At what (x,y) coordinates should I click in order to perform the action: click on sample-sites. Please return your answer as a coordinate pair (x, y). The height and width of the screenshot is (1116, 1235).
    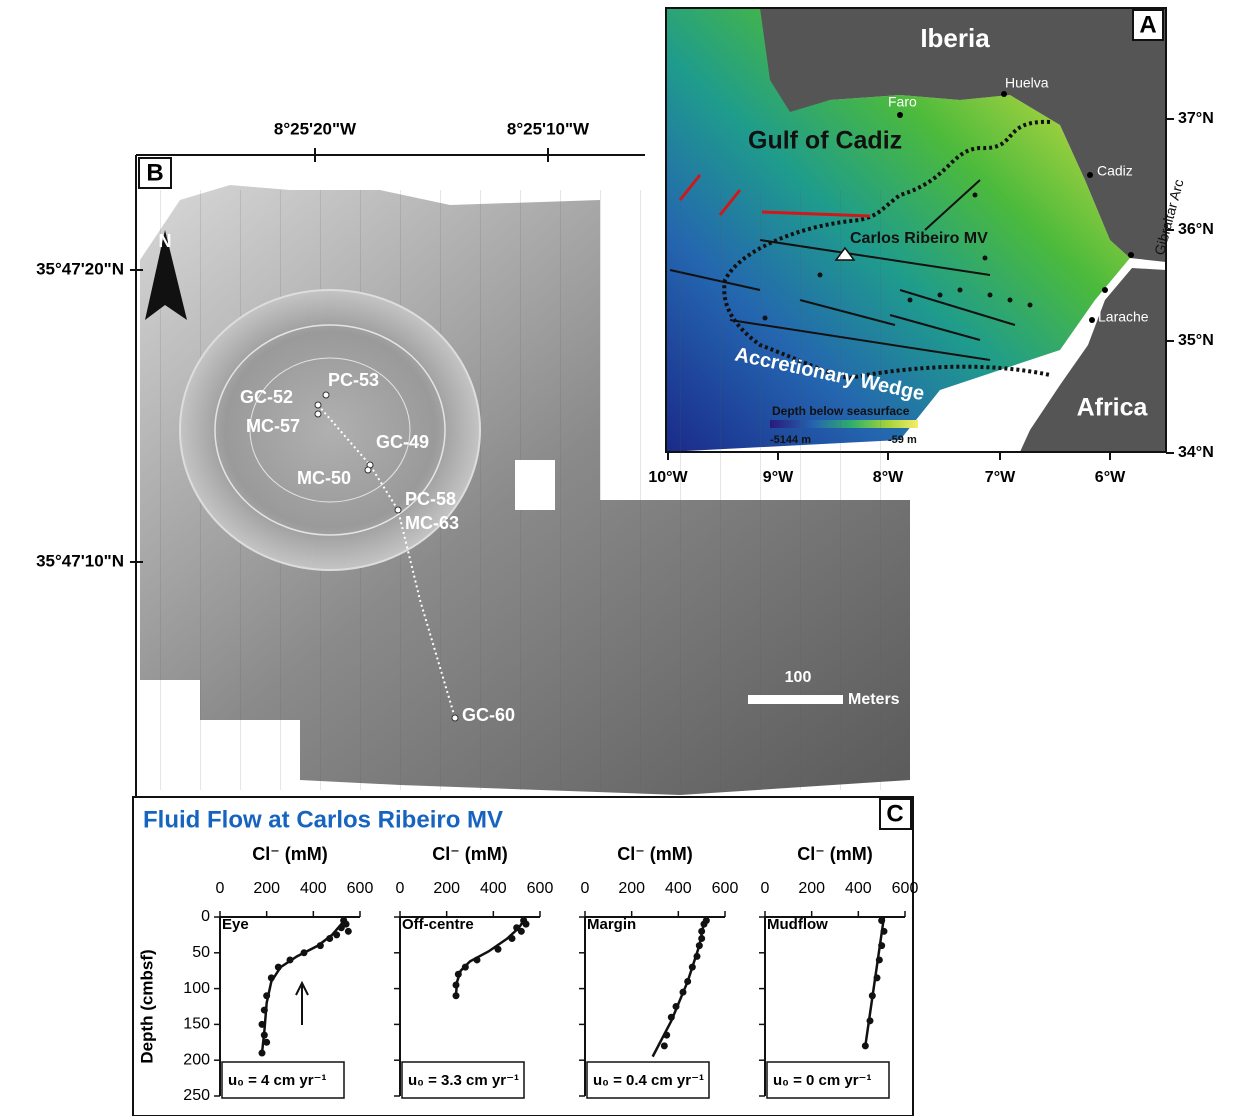
    Looking at the image, I should click on (386, 556).